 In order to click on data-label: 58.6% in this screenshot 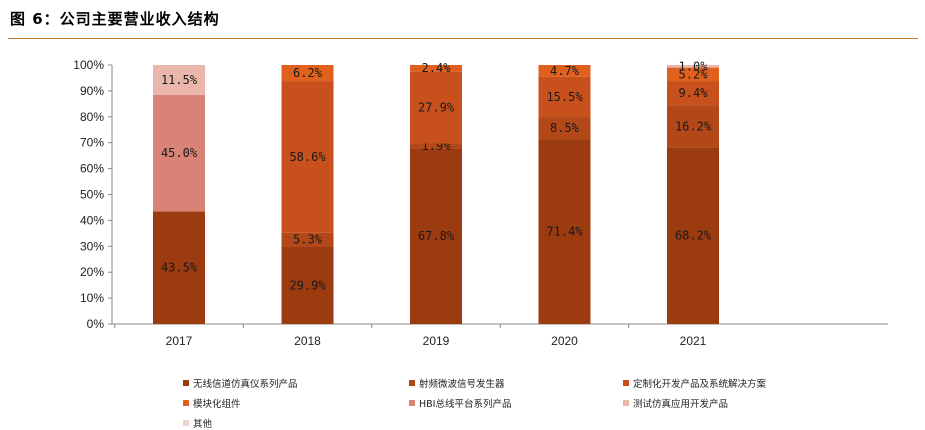, I will do `click(307, 157)`.